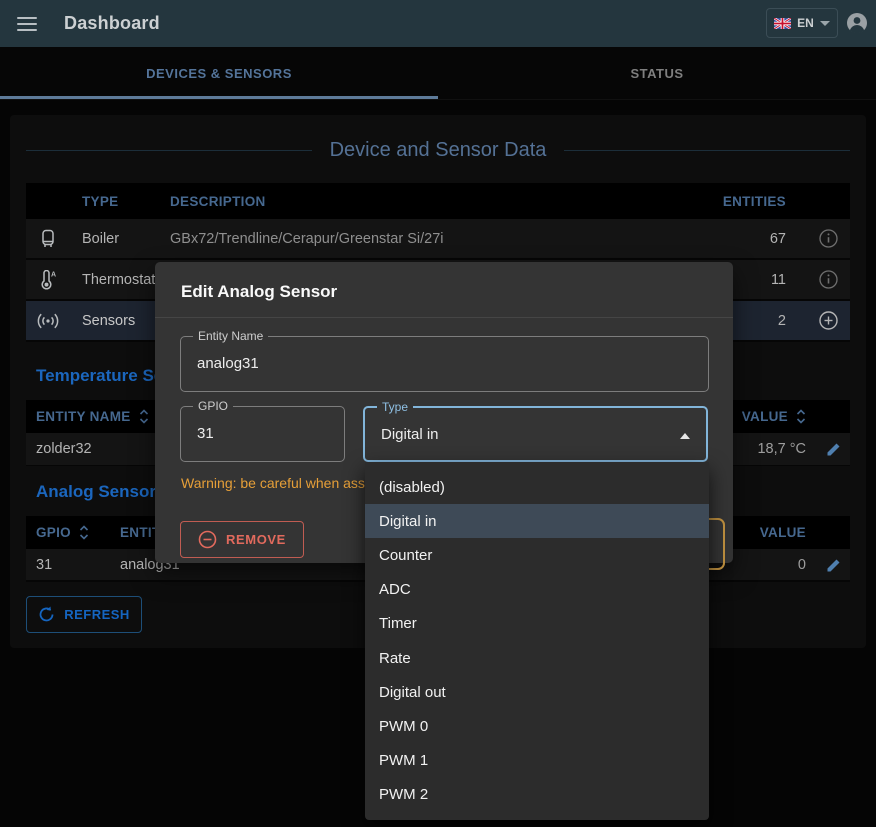 This screenshot has height=827, width=876. I want to click on remove-button: REMOVE, so click(242, 539).